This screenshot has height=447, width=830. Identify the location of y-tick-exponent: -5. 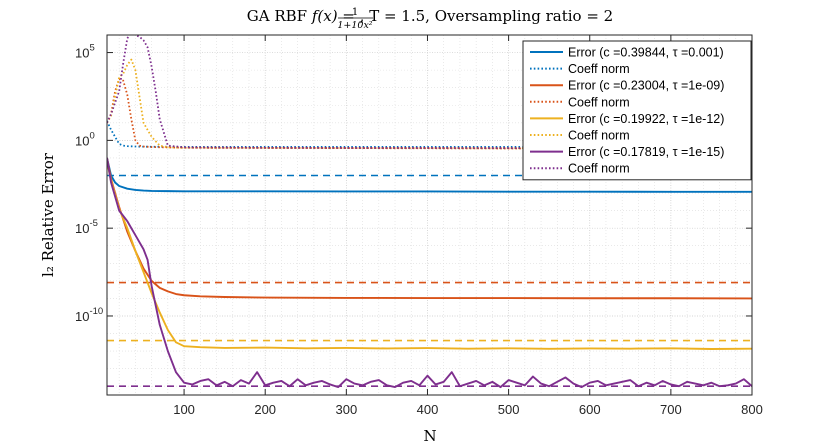
(93, 223).